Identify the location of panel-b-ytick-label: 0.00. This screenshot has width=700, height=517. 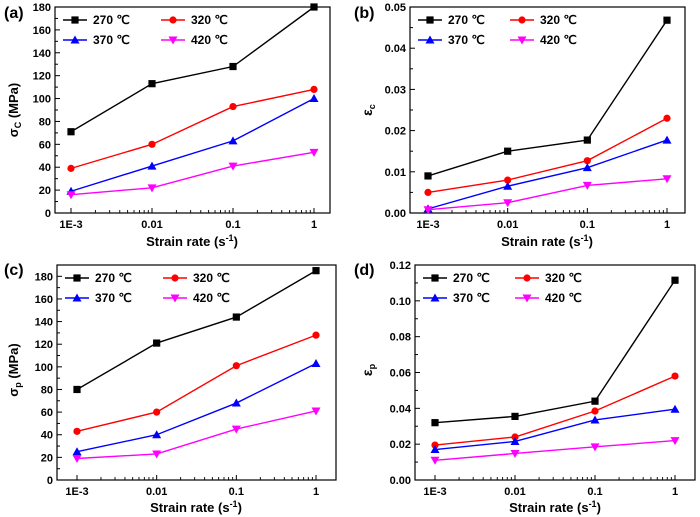
(395, 214).